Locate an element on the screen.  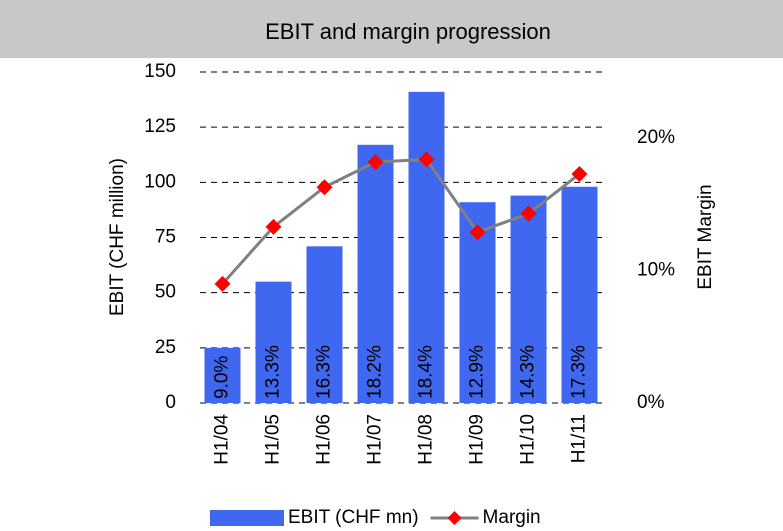
y-tick-label: 50 is located at coordinates (165, 292).